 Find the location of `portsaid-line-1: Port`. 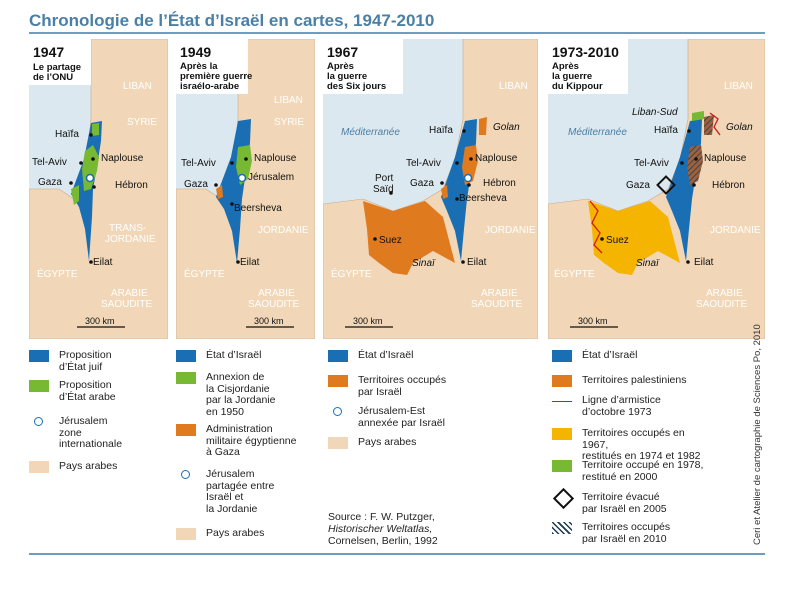

portsaid-line-1: Port is located at coordinates (384, 178).